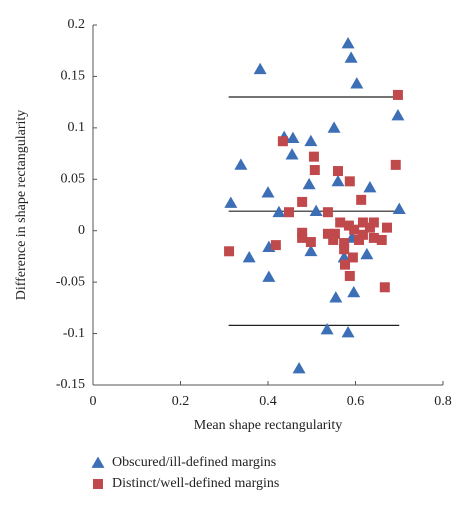 The width and height of the screenshot is (474, 511). I want to click on y-tick-label: 0.2, so click(77, 24).